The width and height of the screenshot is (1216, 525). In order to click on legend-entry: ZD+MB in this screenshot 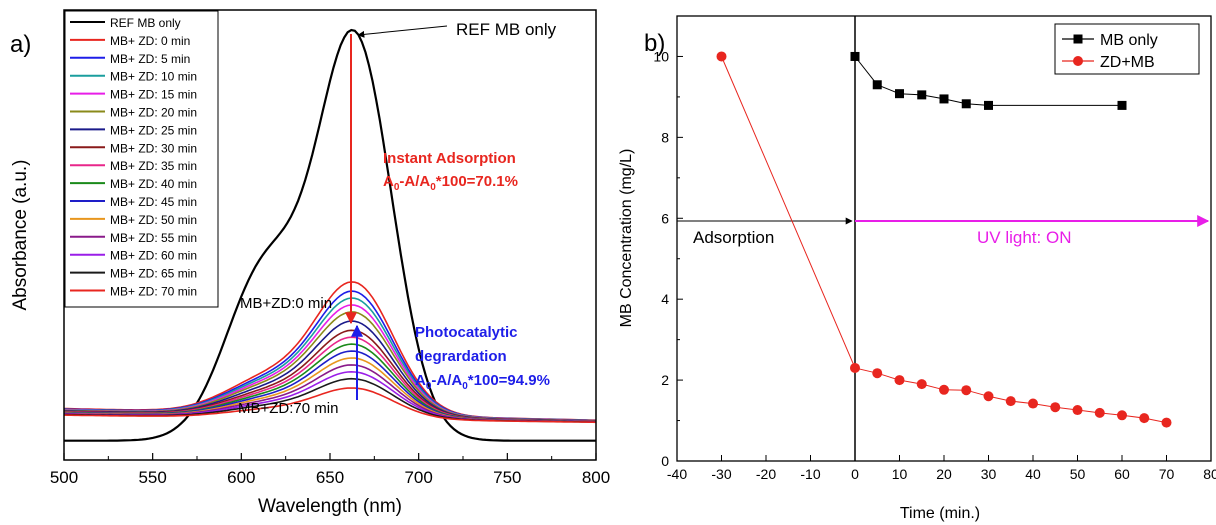, I will do `click(1127, 62)`.